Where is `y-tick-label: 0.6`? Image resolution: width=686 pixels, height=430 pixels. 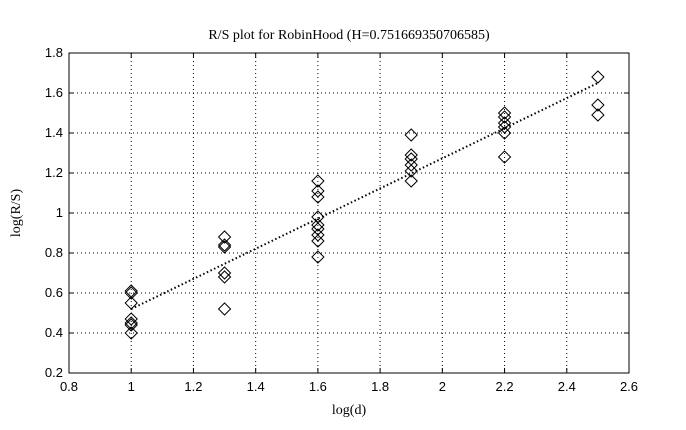
y-tick-label: 0.6 is located at coordinates (54, 292).